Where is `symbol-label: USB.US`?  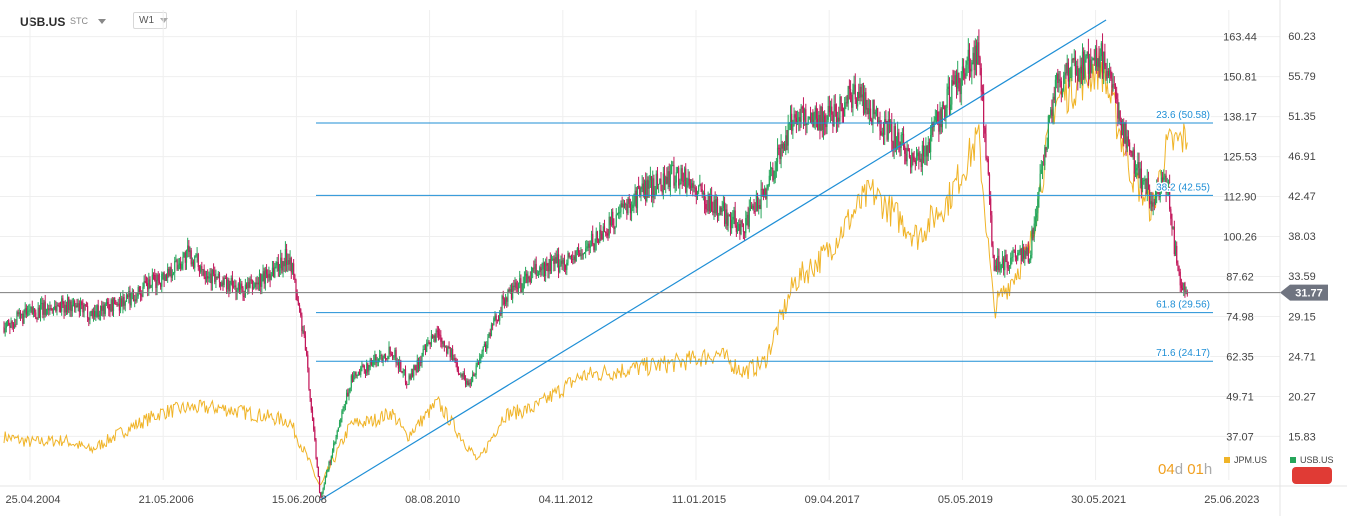
symbol-label: USB.US is located at coordinates (43, 22).